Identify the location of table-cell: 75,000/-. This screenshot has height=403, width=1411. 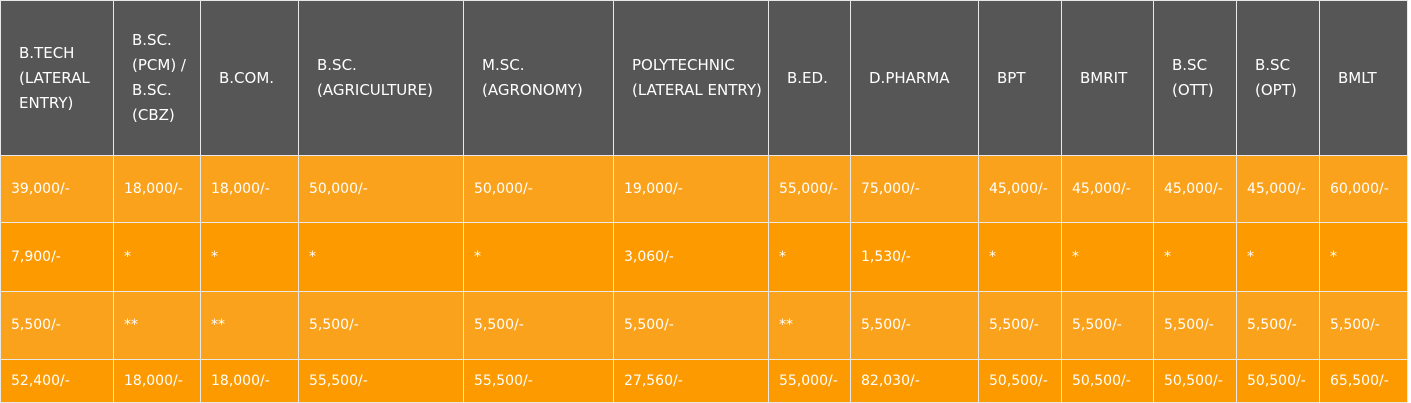
(914, 189).